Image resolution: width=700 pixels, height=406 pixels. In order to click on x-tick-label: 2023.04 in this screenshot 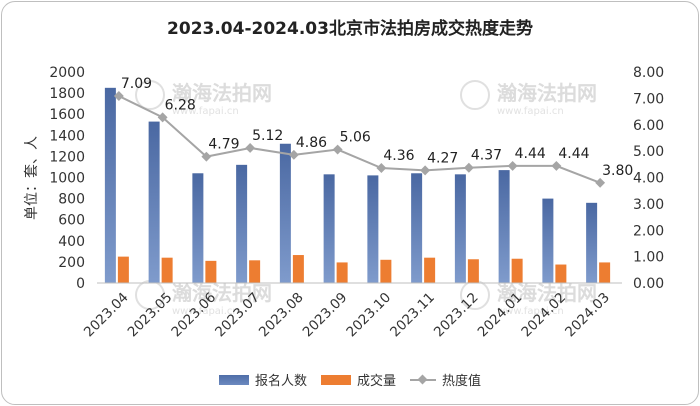, I will do `click(106, 315)`.